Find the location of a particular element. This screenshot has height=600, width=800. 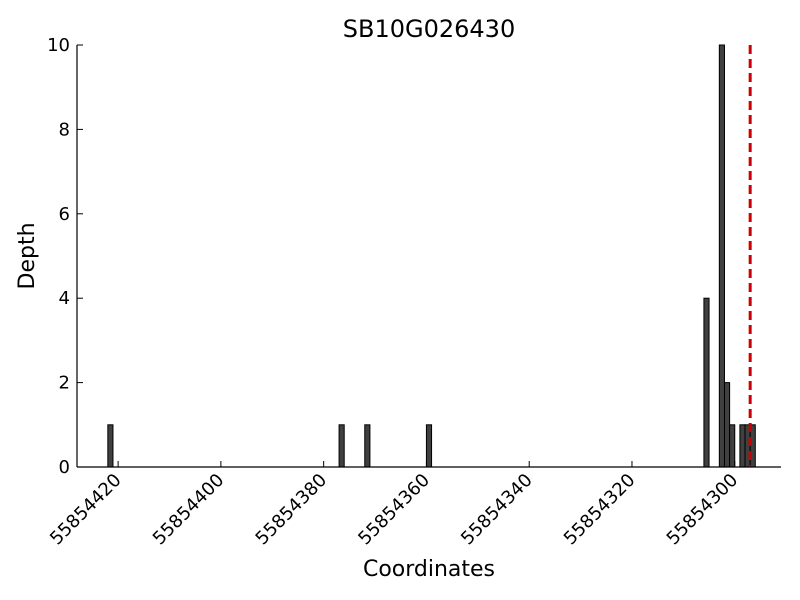

x-tick-label-5: 55854320 is located at coordinates (600, 510).